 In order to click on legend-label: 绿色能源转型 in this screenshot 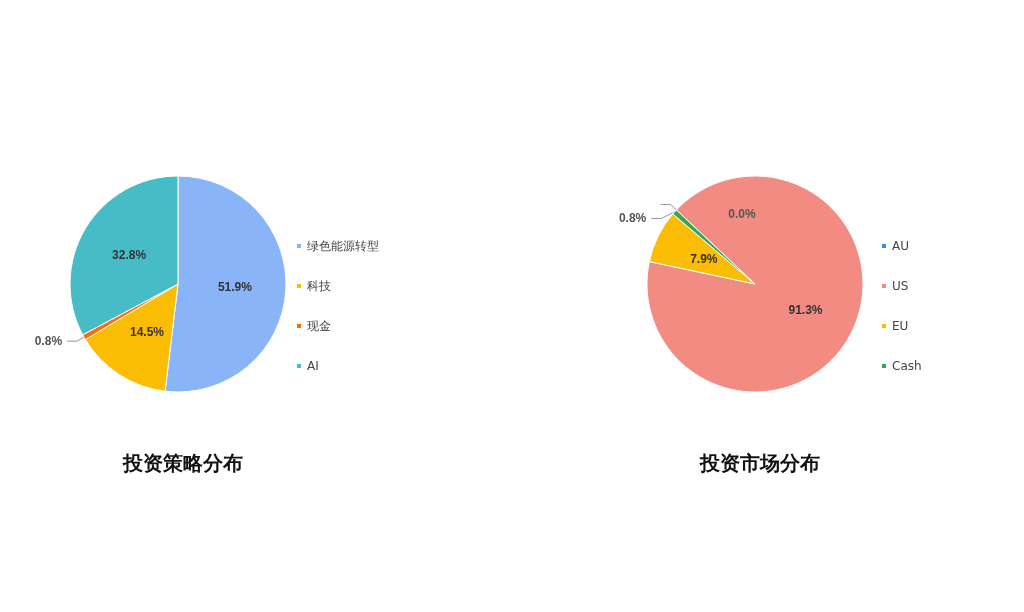, I will do `click(343, 246)`.